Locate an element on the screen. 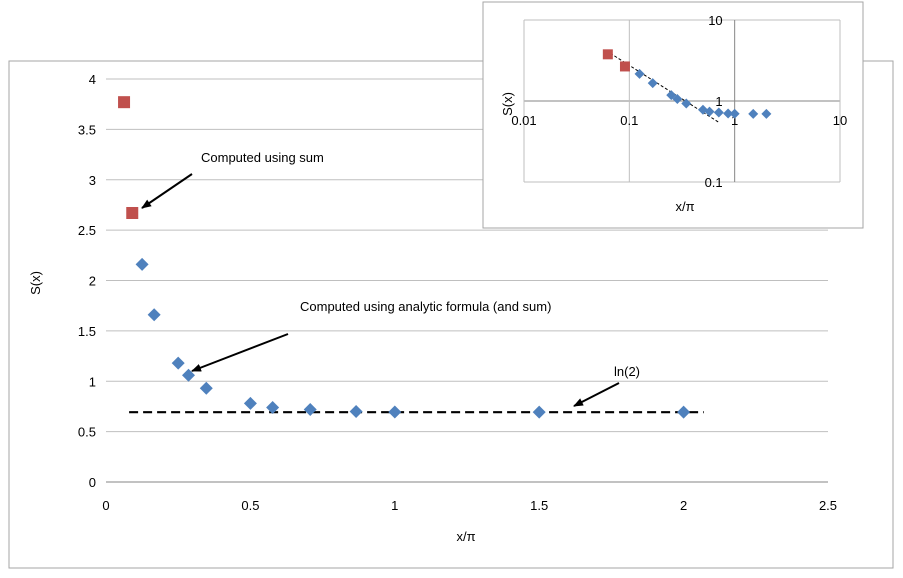 The image size is (903, 578). inset-gridlines is located at coordinates (682, 101).